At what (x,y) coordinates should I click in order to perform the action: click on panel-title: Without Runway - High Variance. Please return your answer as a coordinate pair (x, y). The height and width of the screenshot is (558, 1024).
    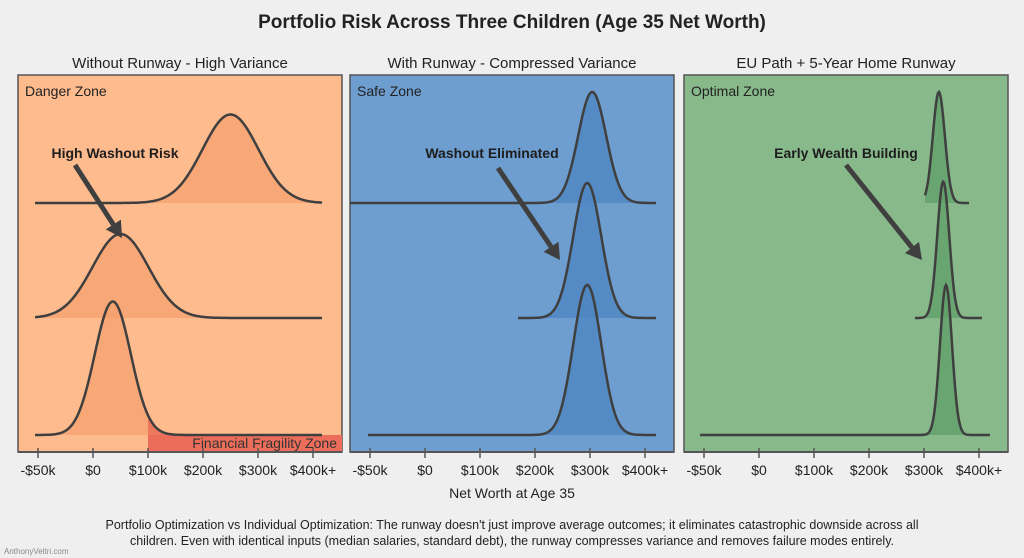
    Looking at the image, I should click on (180, 63).